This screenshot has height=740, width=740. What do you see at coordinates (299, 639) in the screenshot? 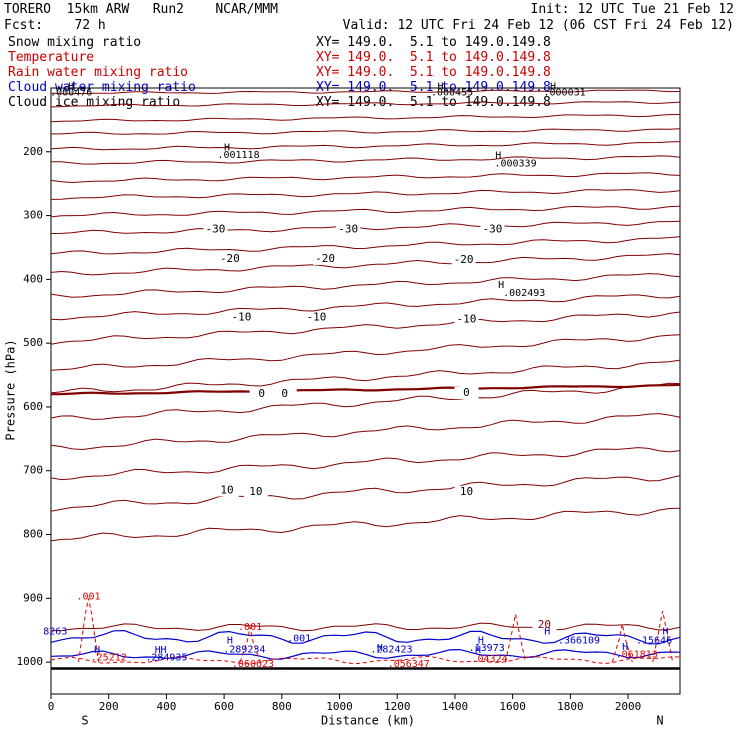
I see `cloud-water-maximum-label: .001` at bounding box center [299, 639].